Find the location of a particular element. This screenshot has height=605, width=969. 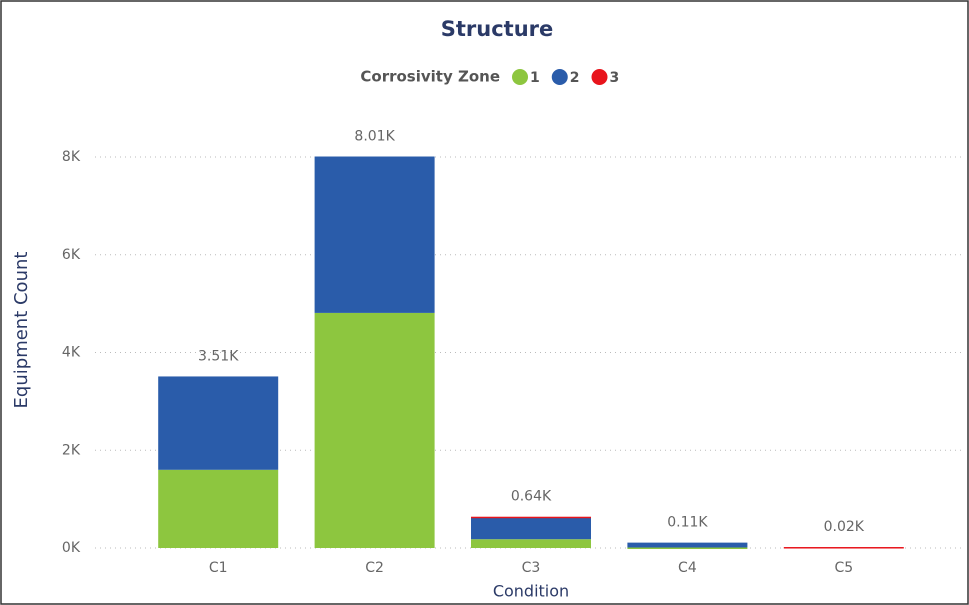

legend-label: 1 is located at coordinates (535, 78).